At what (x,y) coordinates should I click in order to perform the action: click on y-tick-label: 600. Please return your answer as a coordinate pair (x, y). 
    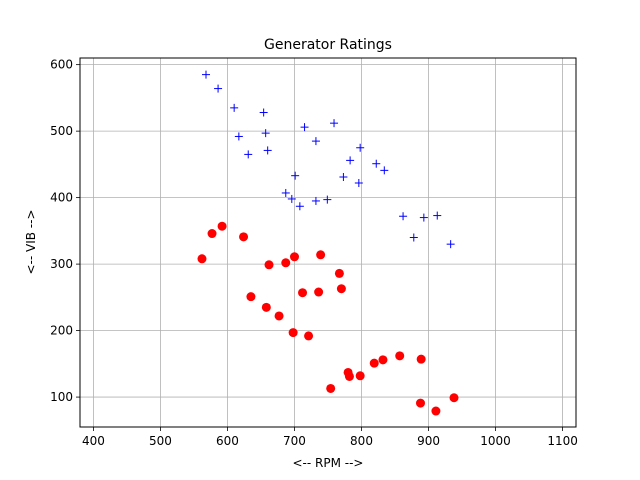
    Looking at the image, I should click on (61, 65).